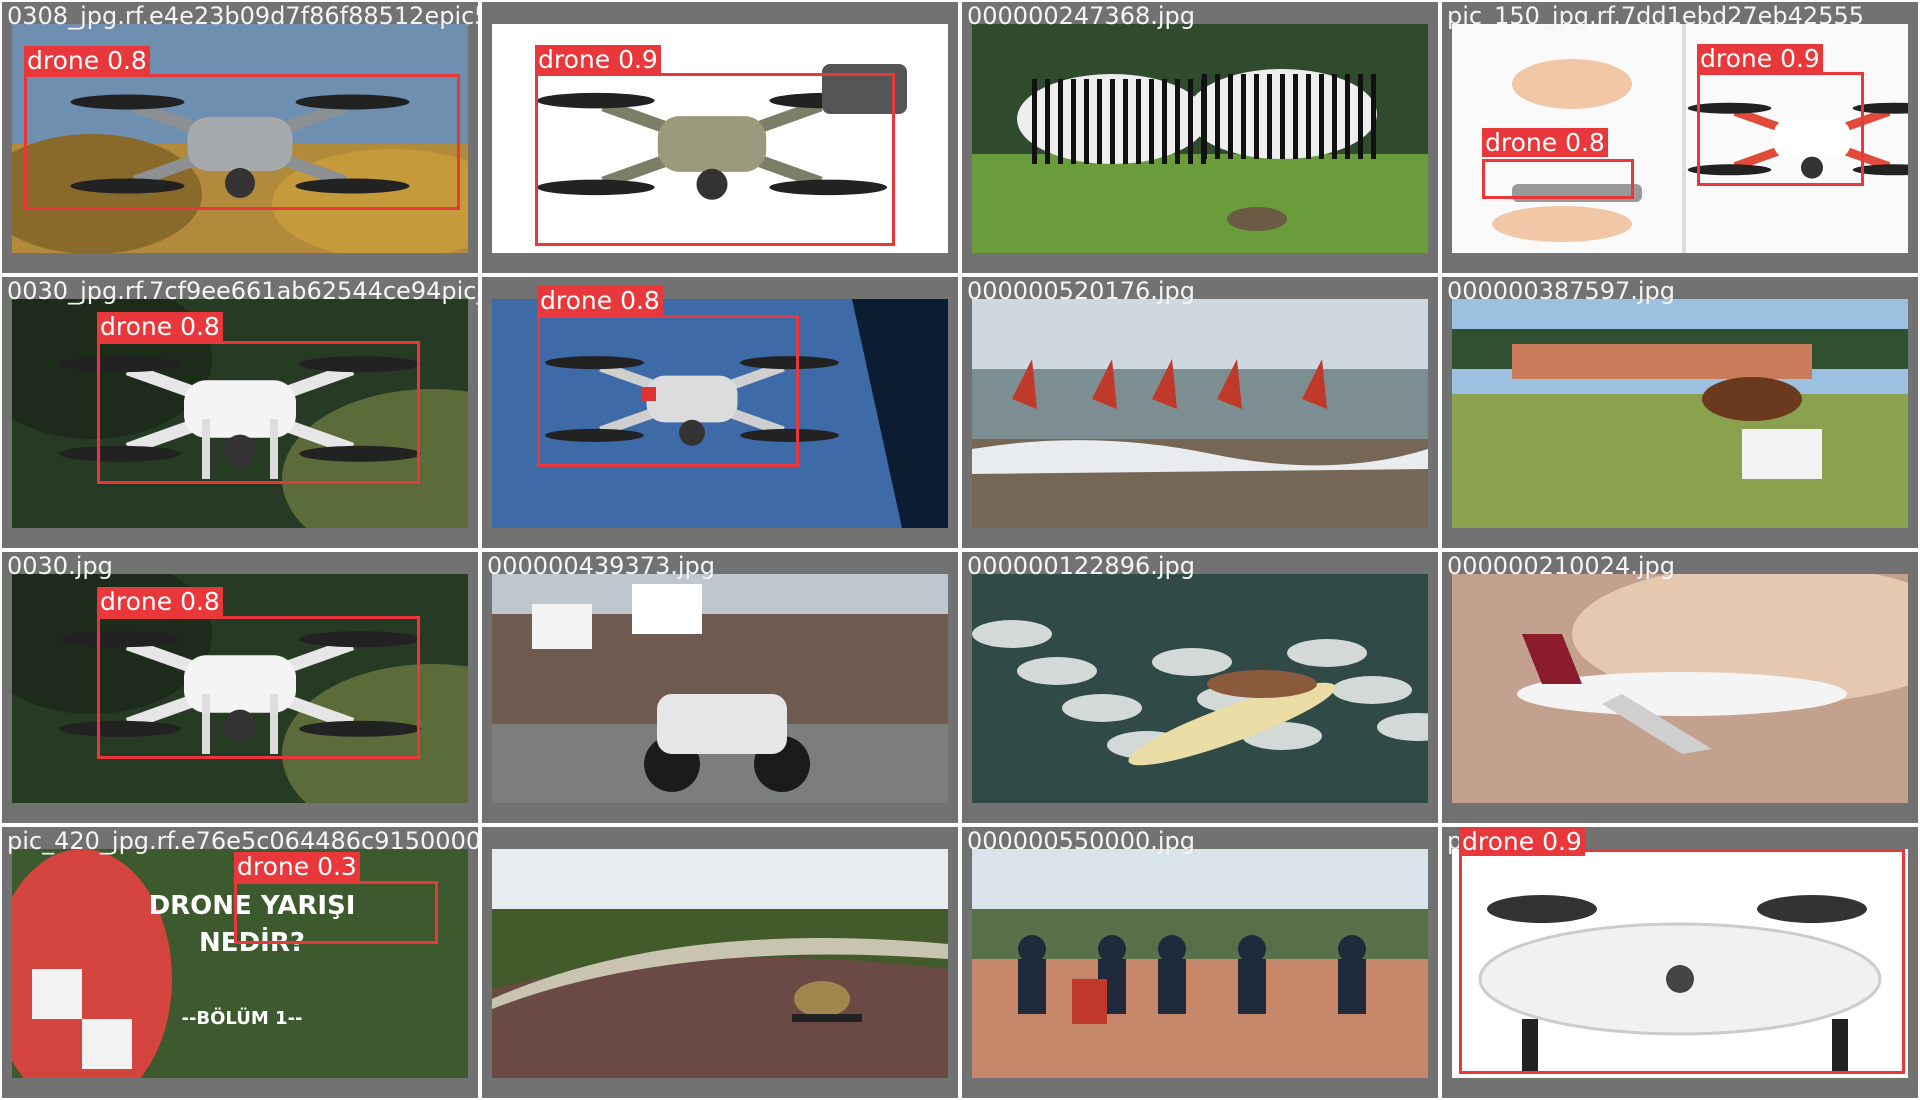 This screenshot has height=1100, width=1920. I want to click on phantom-blue-sky-image, so click(720, 413).